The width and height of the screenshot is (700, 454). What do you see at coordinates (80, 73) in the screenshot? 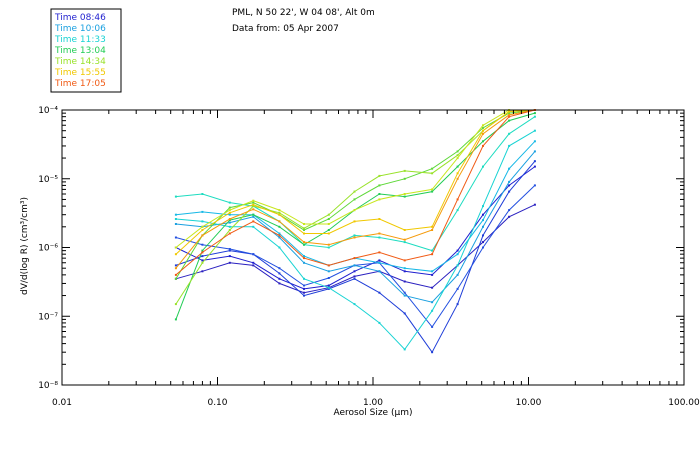
I see `legend-item-5: Time 15:55` at bounding box center [80, 73].